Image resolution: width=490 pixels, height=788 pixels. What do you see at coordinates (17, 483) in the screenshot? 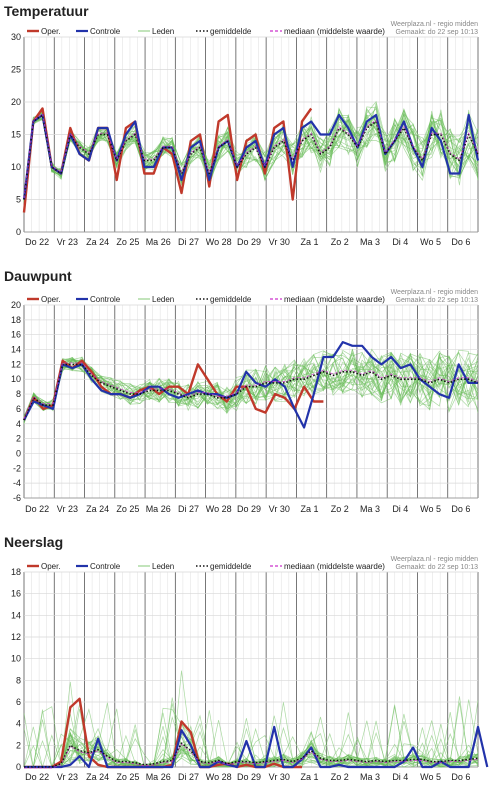
I see `y-tick-label: -4` at bounding box center [17, 483].